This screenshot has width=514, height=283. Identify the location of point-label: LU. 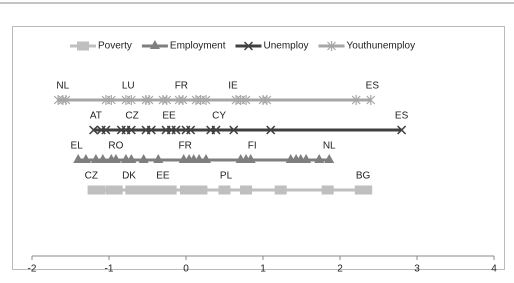
(128, 86).